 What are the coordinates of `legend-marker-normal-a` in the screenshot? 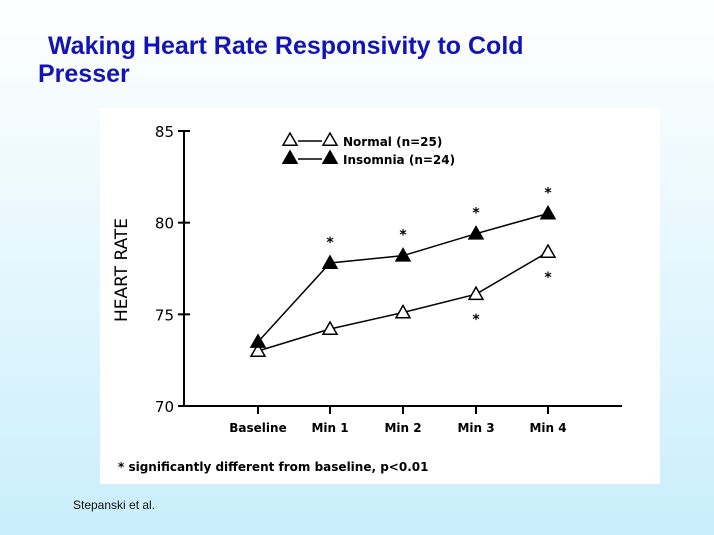 It's located at (290, 138).